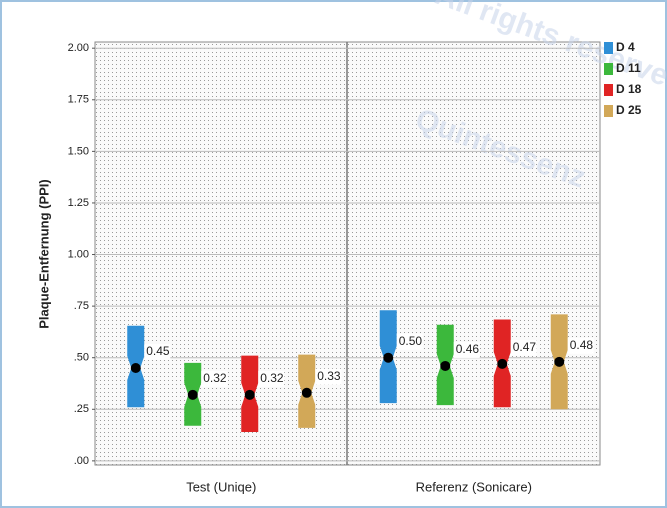 Image resolution: width=667 pixels, height=508 pixels. I want to click on value-label: 0.45, so click(158, 351).